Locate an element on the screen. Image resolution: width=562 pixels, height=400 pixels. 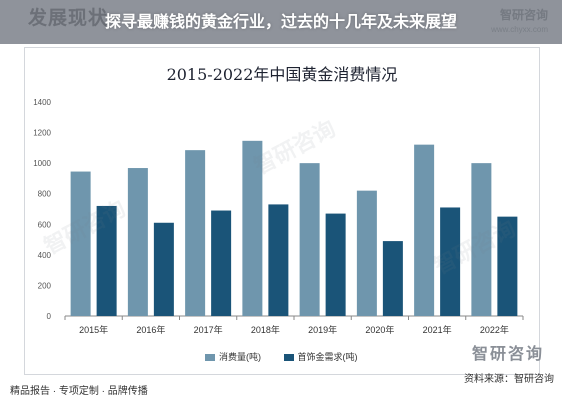
page-headline: 探寻最赚钱的黄金行业，过去的十几年及未来展望 is located at coordinates (280, 22).